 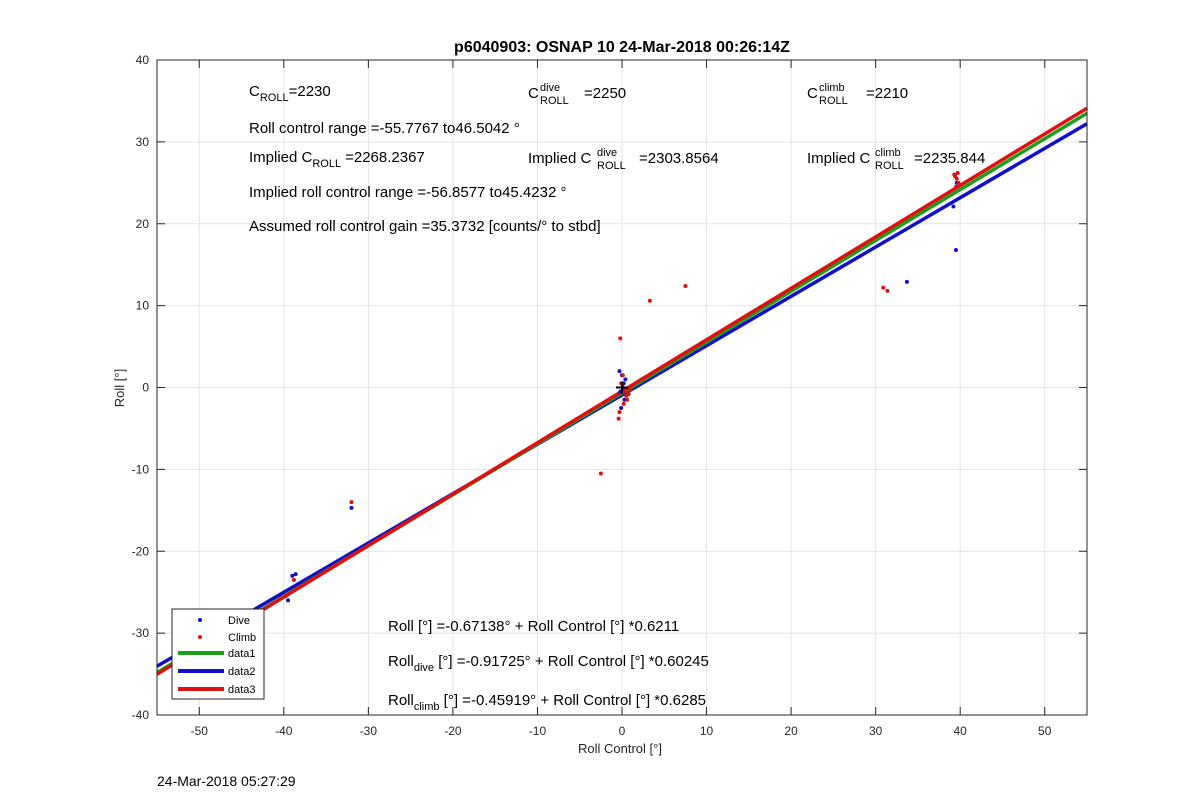 What do you see at coordinates (284, 731) in the screenshot?
I see `x-tick-label: -40` at bounding box center [284, 731].